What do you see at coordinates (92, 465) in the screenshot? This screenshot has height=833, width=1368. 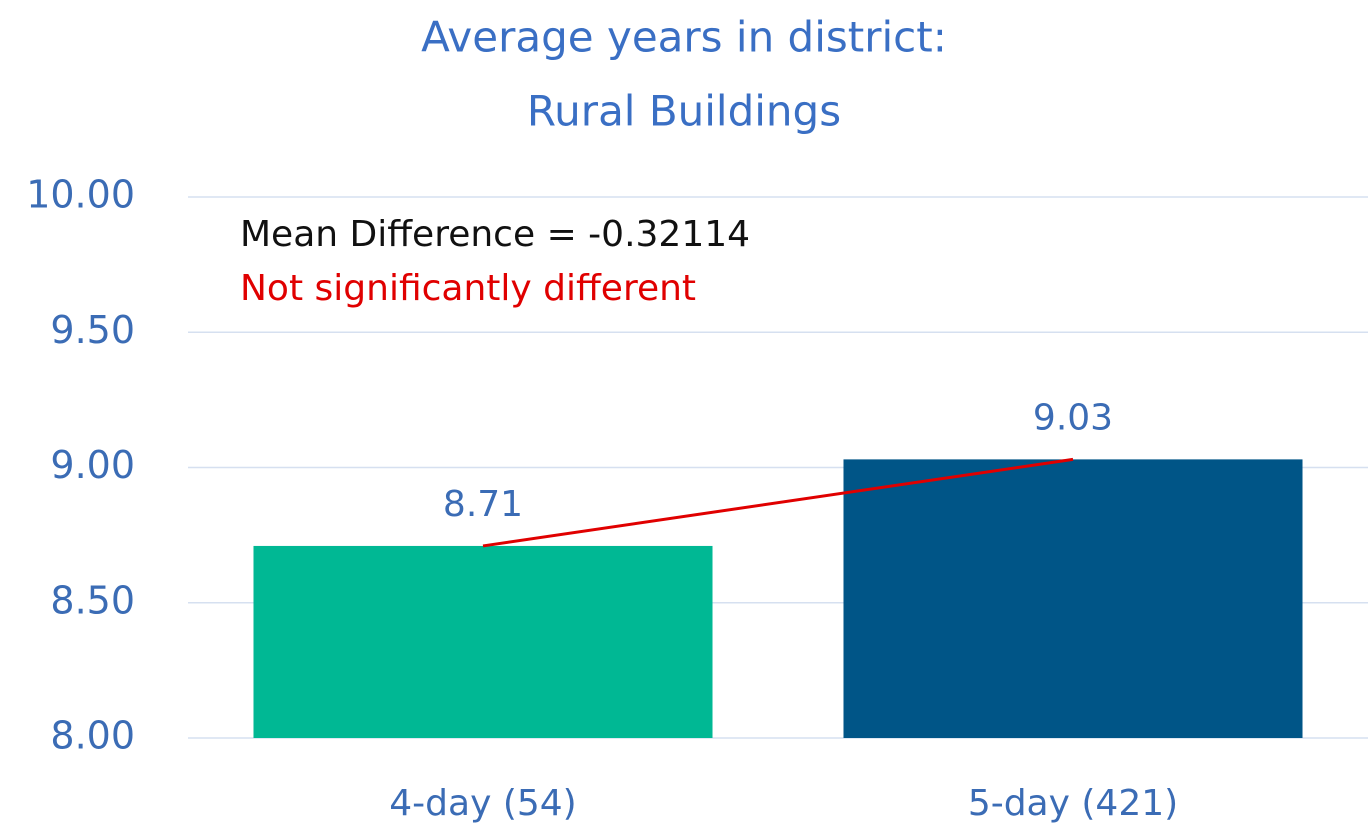 I see `y-tick-label: 9.00` at bounding box center [92, 465].